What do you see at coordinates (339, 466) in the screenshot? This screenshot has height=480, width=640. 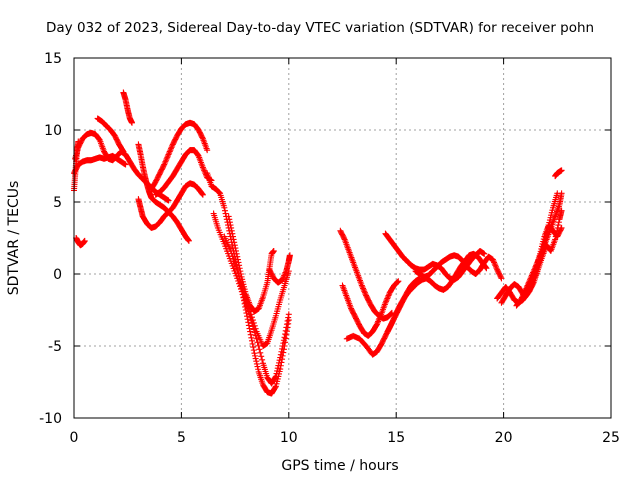 I see `x-axis-label: GPS time / hours` at bounding box center [339, 466].